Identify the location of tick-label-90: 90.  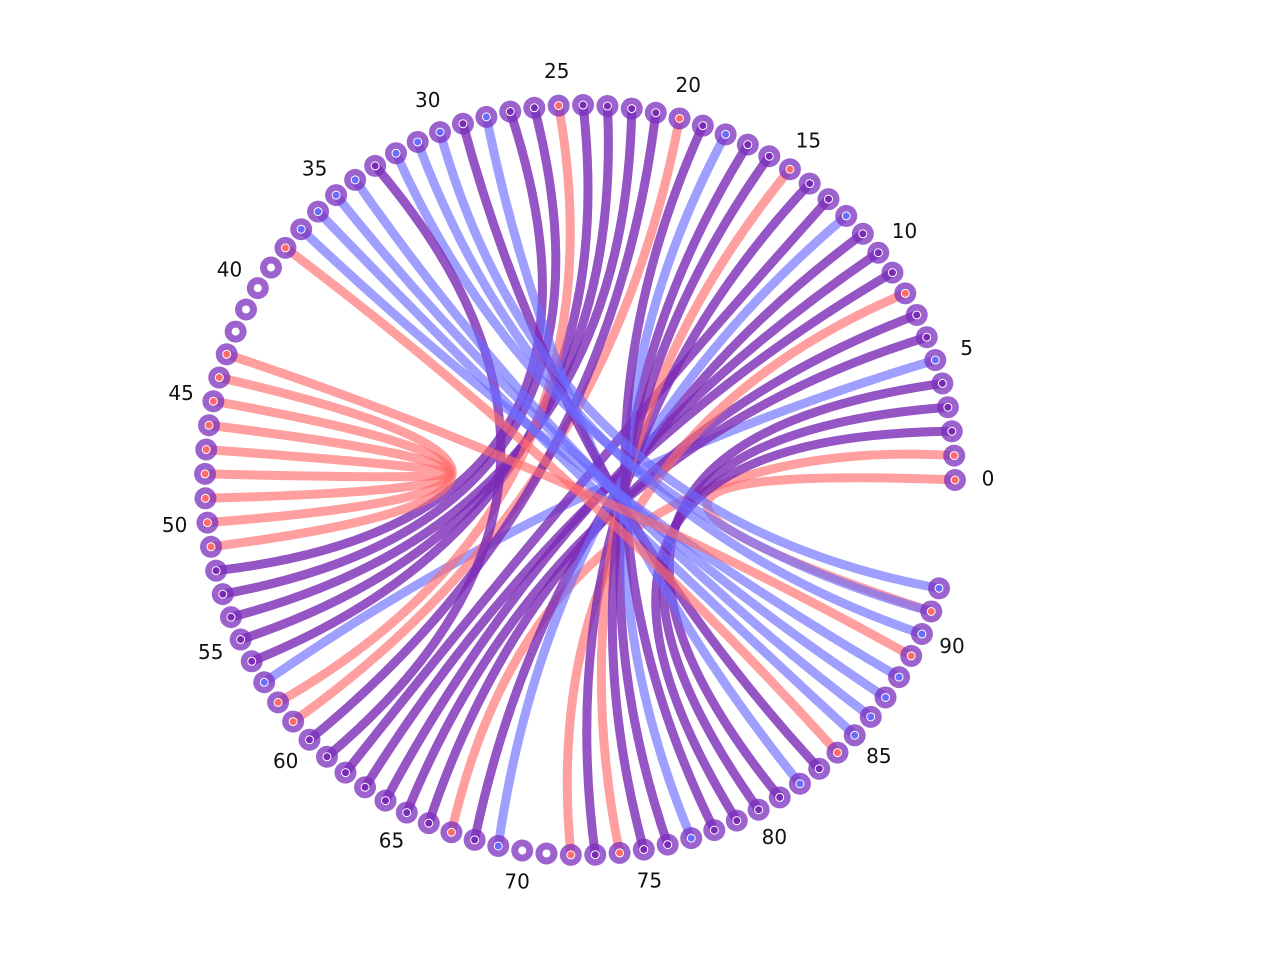
(951, 646).